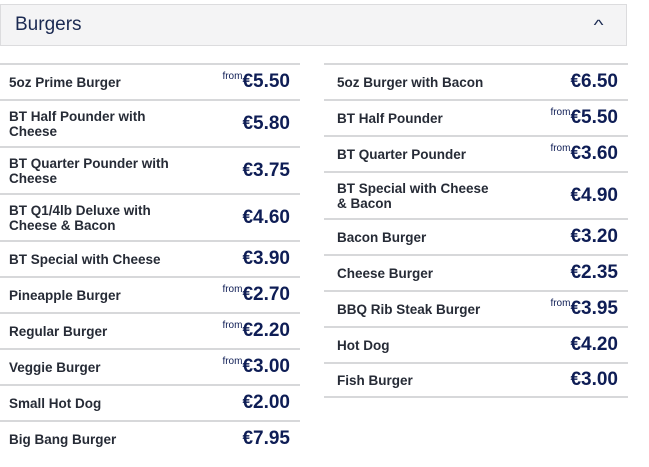  Describe the element at coordinates (150, 81) in the screenshot. I see `menu-item: 5oz Prime Burger from€5.50` at that location.